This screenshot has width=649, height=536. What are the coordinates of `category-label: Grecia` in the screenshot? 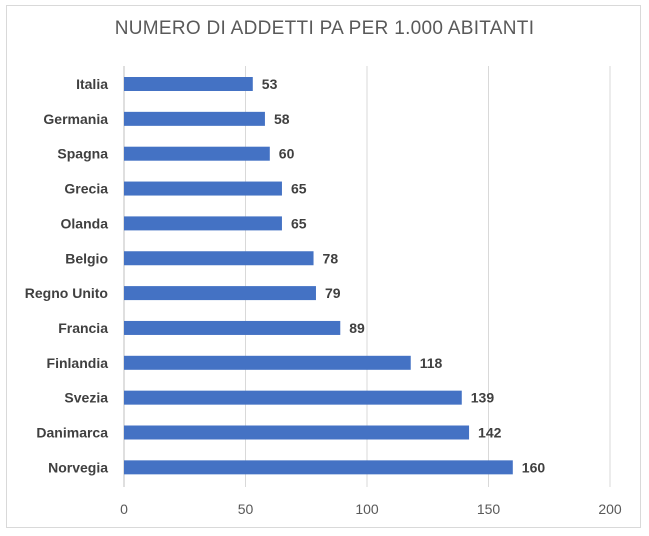 It's located at (86, 189).